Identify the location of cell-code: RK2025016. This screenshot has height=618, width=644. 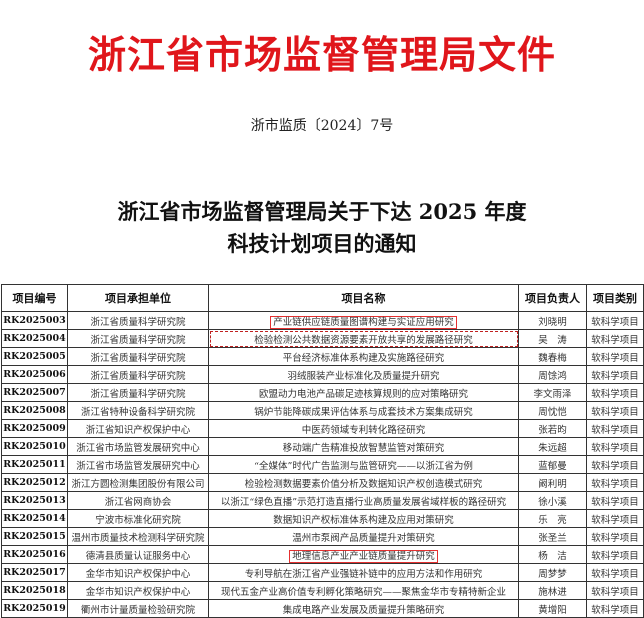
(34, 554).